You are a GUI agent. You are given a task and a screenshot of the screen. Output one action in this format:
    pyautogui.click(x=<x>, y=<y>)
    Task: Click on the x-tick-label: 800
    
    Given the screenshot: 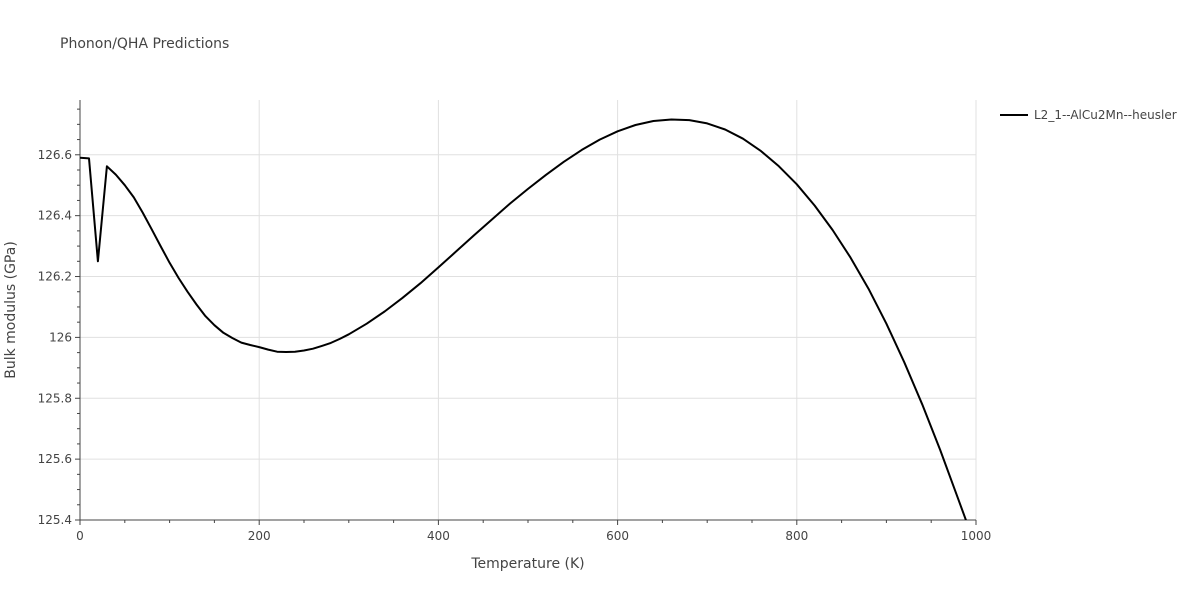 What is the action you would take?
    pyautogui.click(x=796, y=536)
    